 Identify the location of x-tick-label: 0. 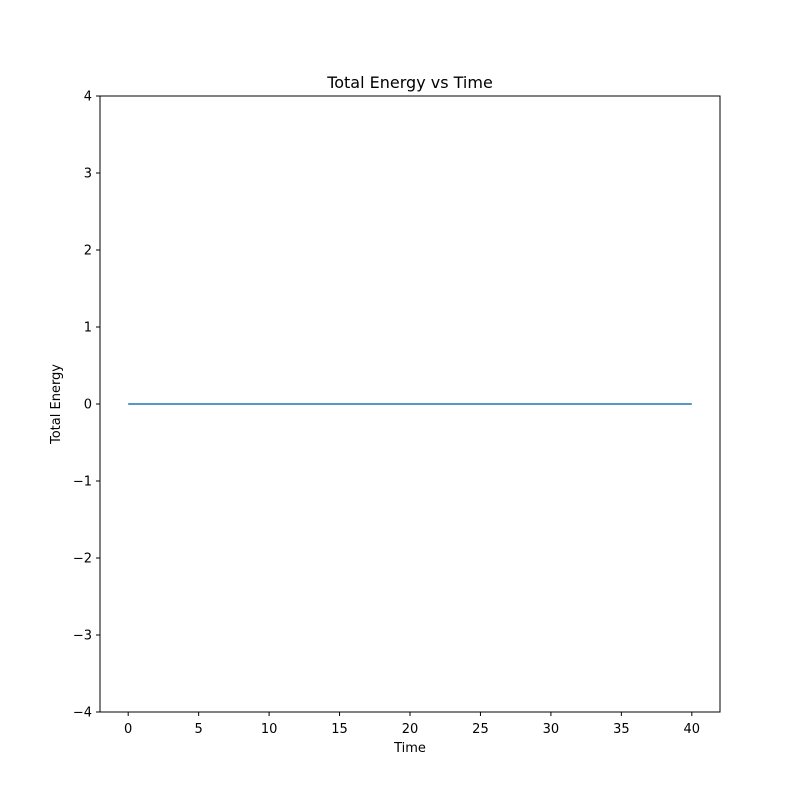
(128, 729).